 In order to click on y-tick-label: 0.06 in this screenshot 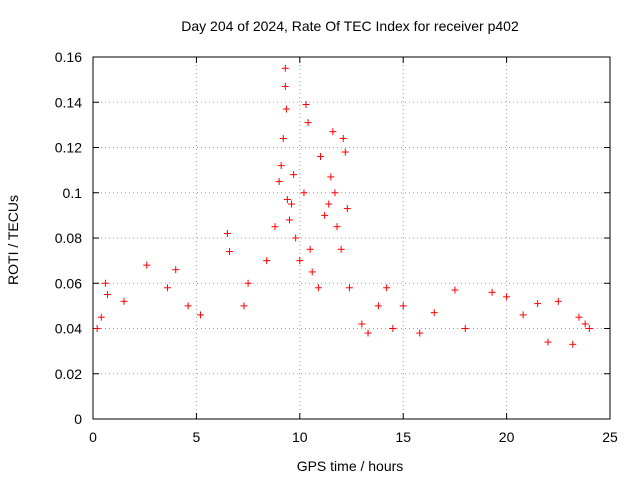, I will do `click(68, 283)`.